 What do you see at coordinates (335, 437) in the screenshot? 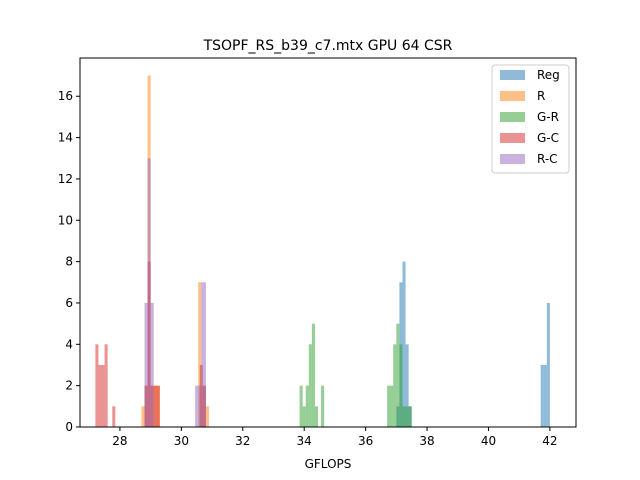
I see `x-axis-ticks: 28 30 32 34 36 38 40 42` at bounding box center [335, 437].